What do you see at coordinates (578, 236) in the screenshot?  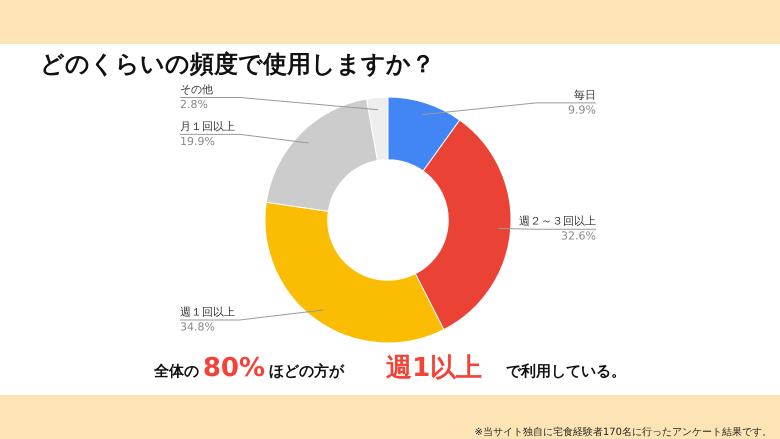 I see `data-label: 32.6%` at bounding box center [578, 236].